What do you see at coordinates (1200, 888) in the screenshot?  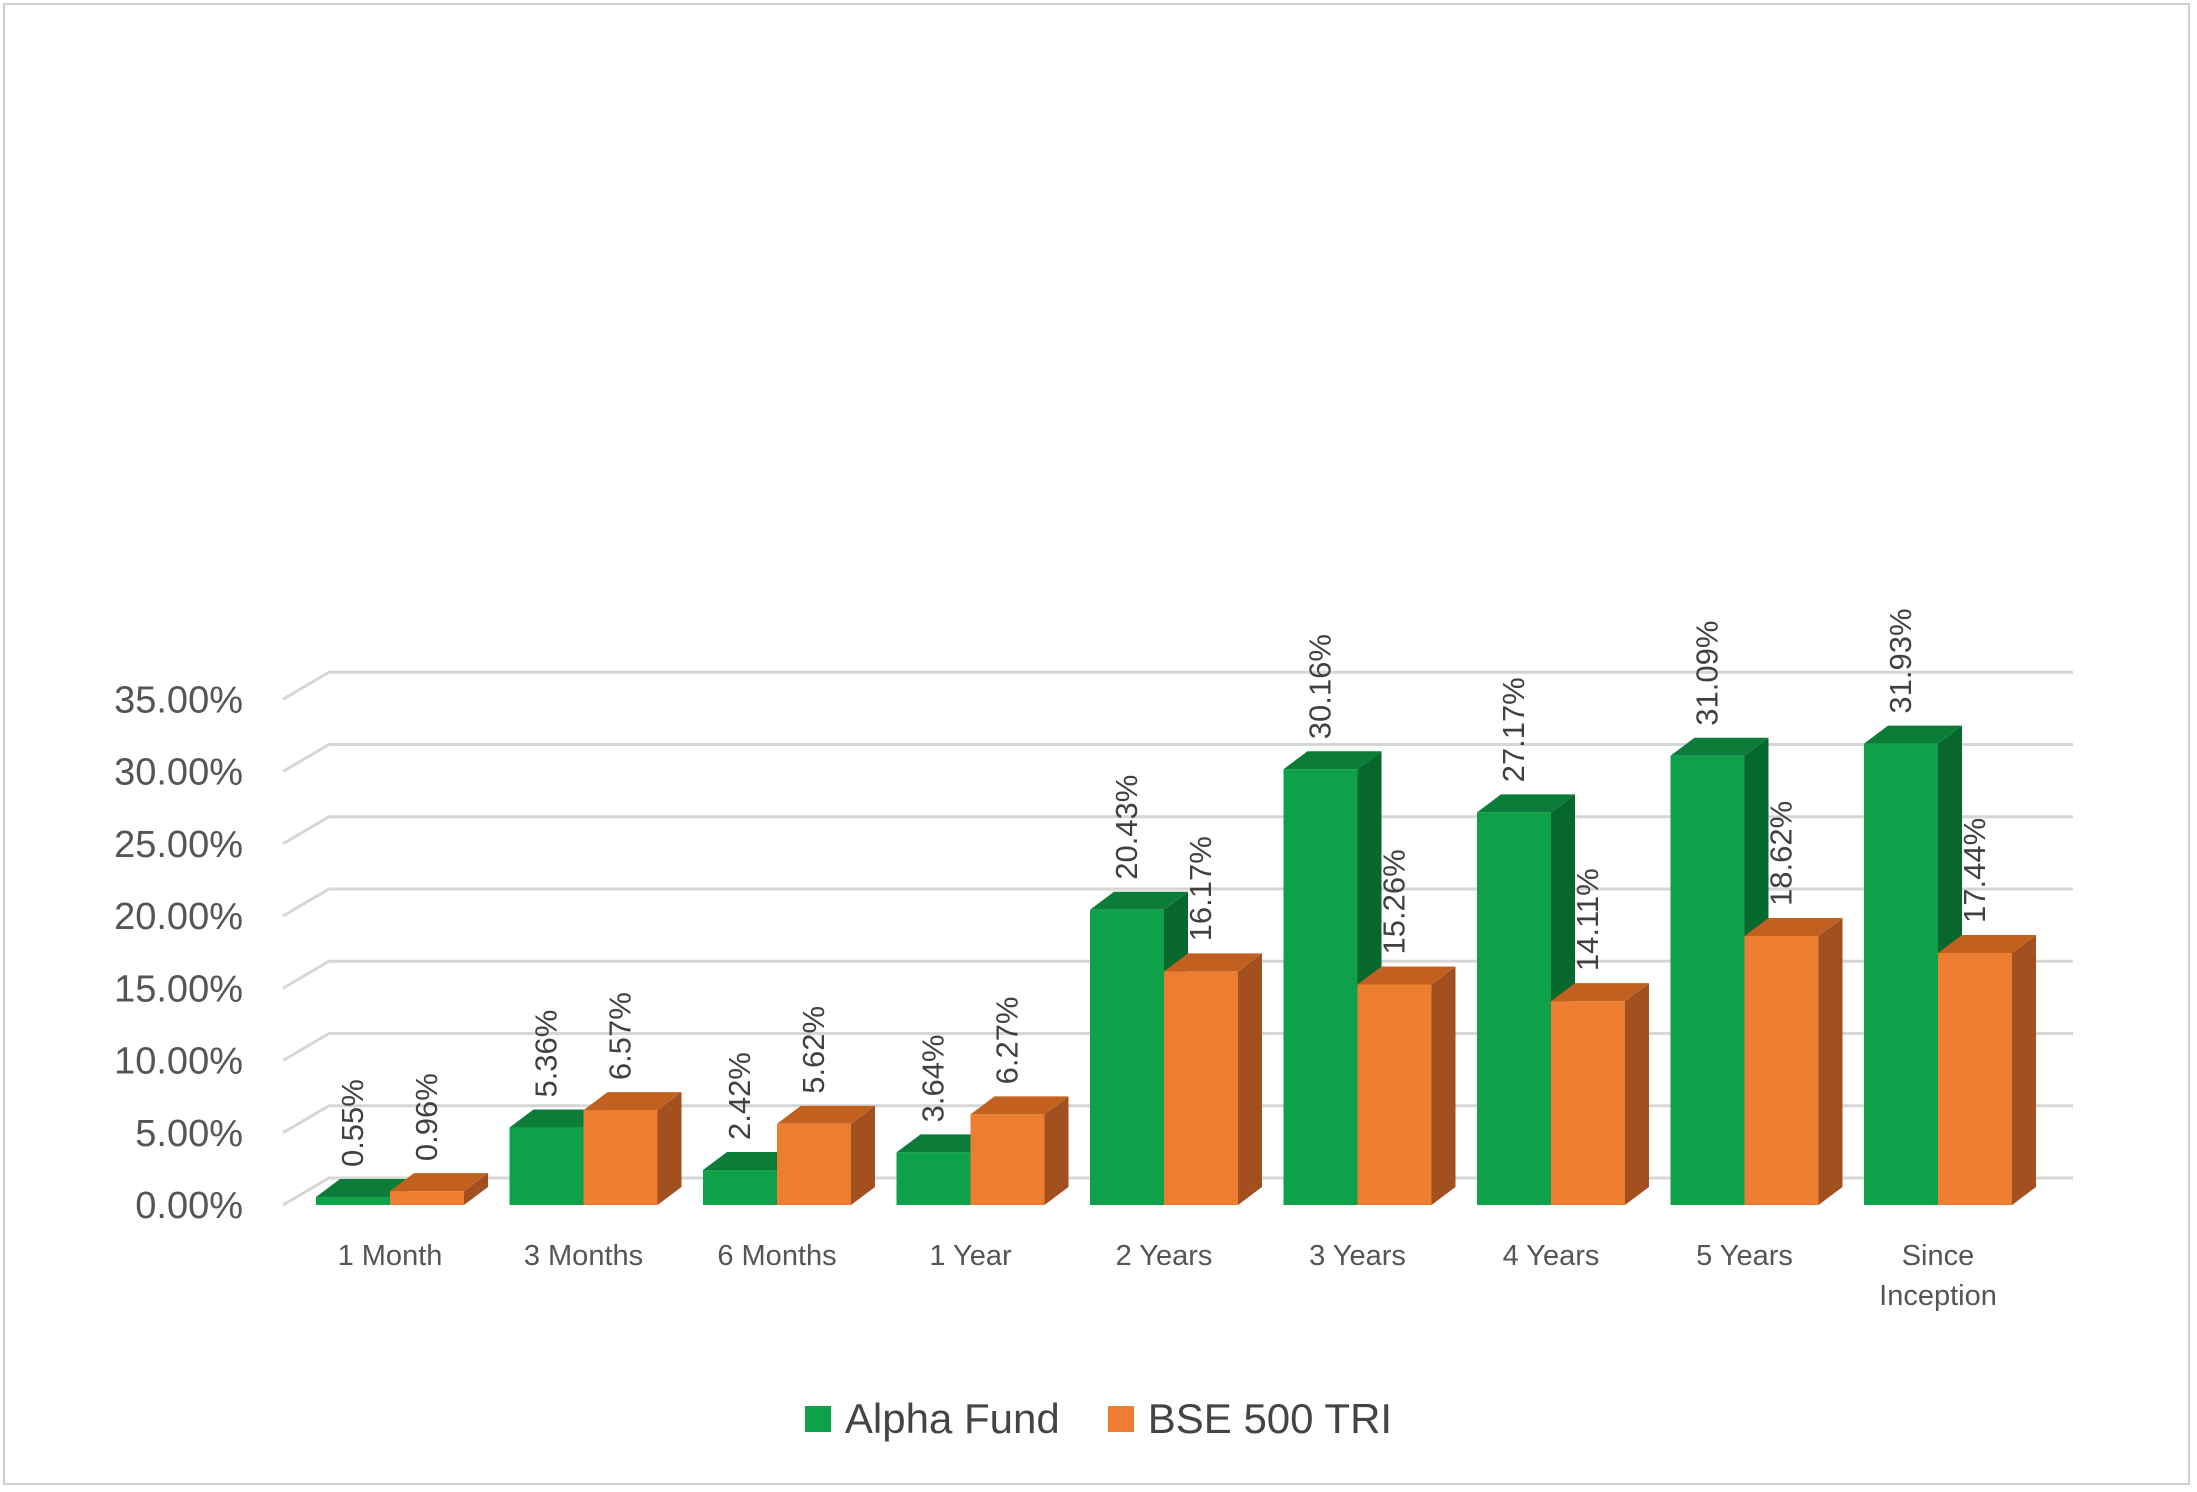 I see `data-label: 16.17%` at bounding box center [1200, 888].